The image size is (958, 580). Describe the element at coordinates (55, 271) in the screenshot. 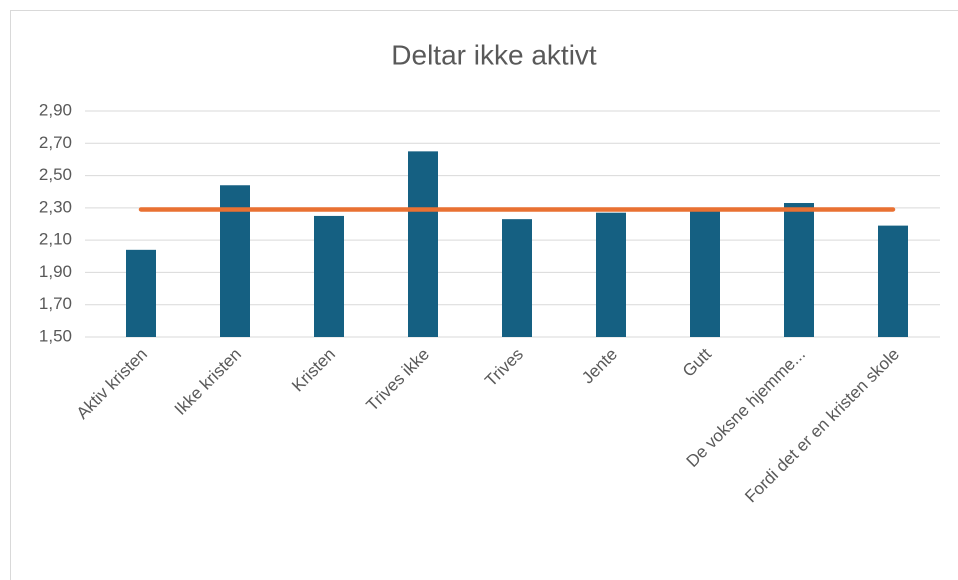

I see `y-tick-label: 1,90` at that location.